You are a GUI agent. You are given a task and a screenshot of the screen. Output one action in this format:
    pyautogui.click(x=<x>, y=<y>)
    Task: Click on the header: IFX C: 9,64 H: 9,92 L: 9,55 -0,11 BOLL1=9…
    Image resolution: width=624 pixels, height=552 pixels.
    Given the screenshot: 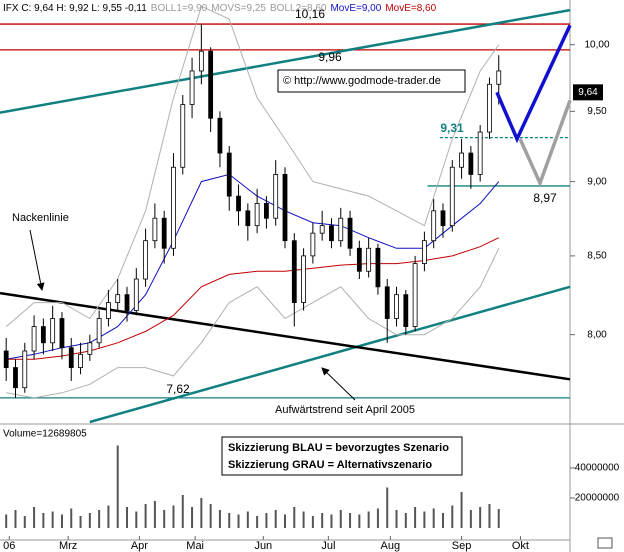 What is the action you would take?
    pyautogui.click(x=220, y=8)
    